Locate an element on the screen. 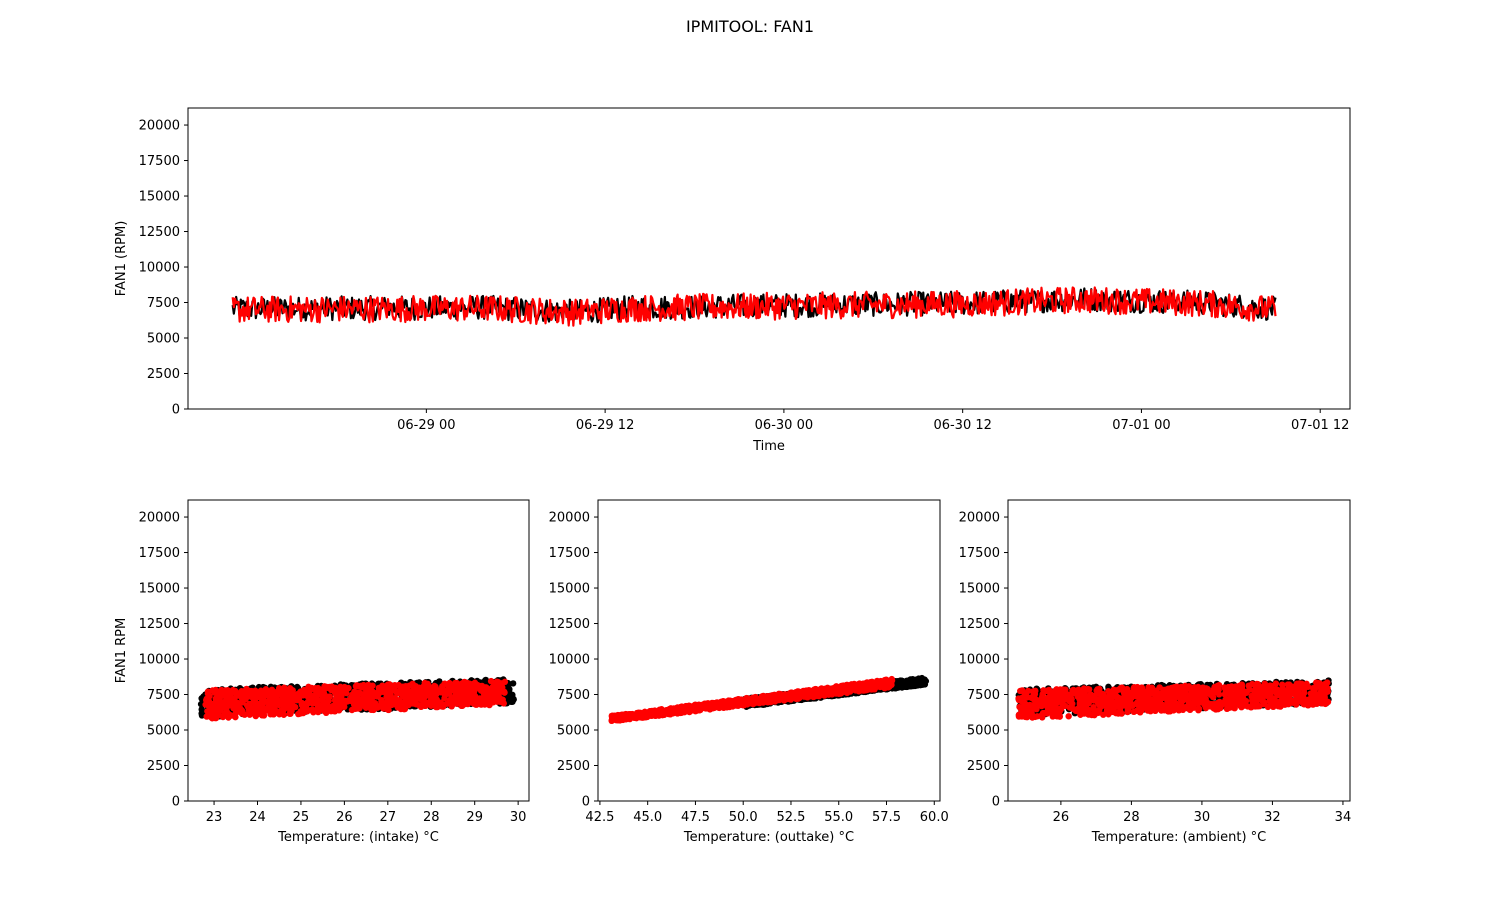  intake-xtick-label: 29 is located at coordinates (474, 817).